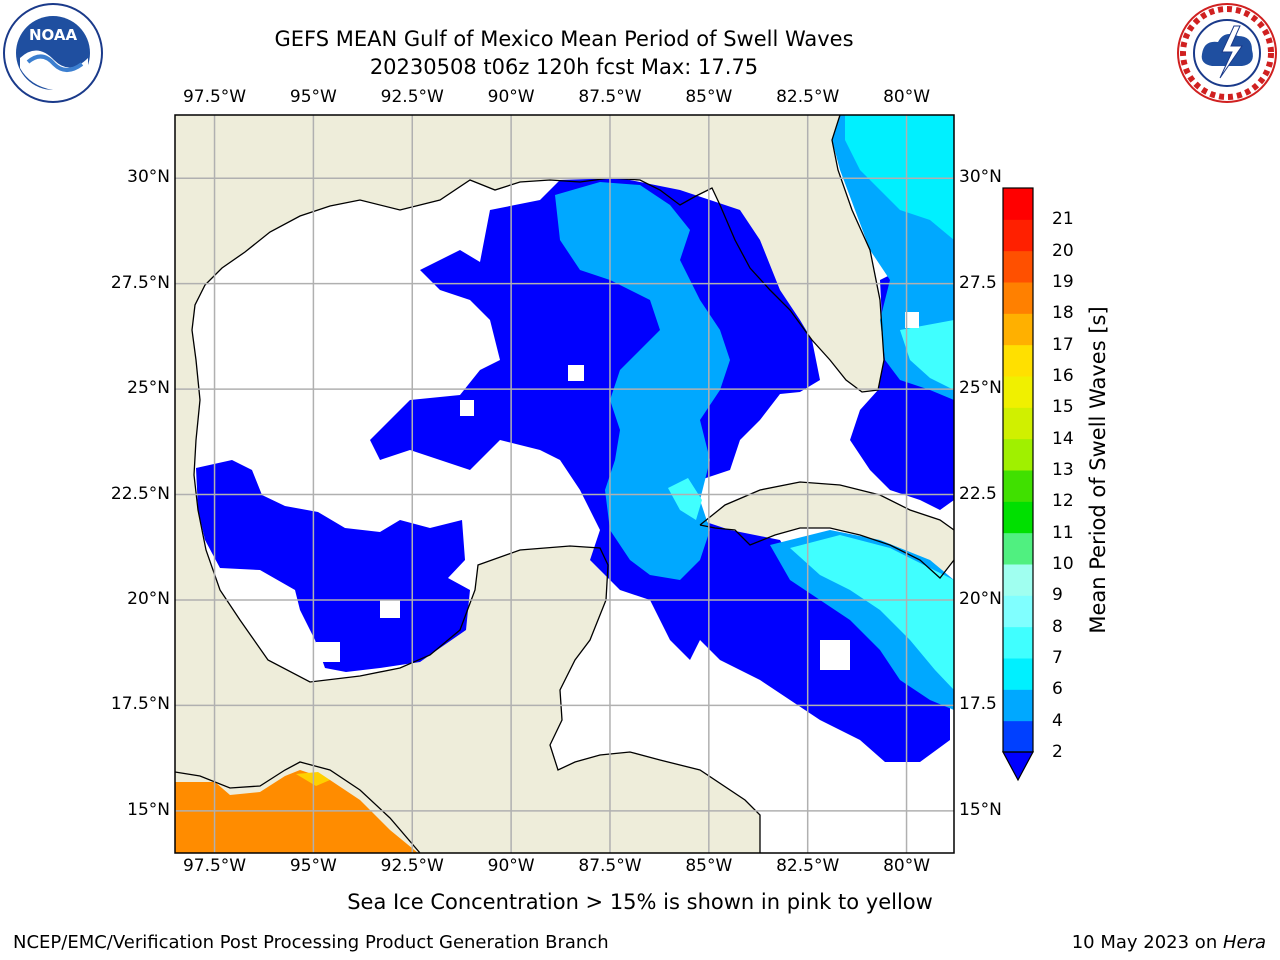 This screenshot has width=1280, height=960. I want to click on swell-region-blue-west, so click(333, 566).